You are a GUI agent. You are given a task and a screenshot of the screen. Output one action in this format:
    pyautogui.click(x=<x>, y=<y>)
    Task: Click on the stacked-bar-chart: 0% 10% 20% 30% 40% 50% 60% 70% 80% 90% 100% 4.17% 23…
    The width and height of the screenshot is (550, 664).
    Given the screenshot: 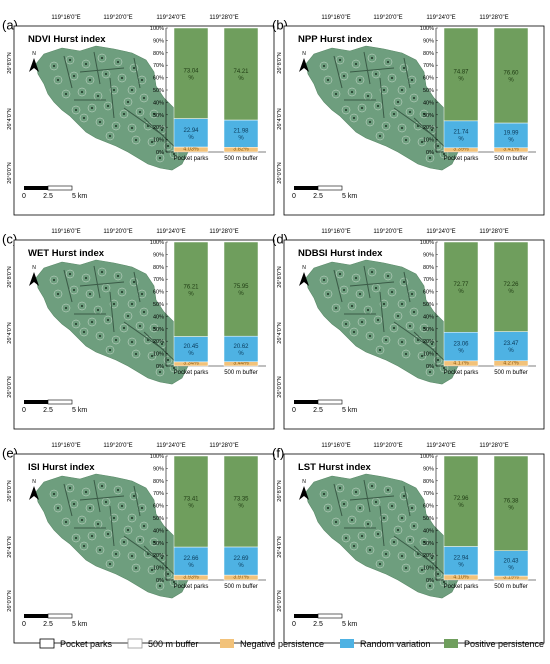 What is the action you would take?
    pyautogui.click(x=478, y=308)
    